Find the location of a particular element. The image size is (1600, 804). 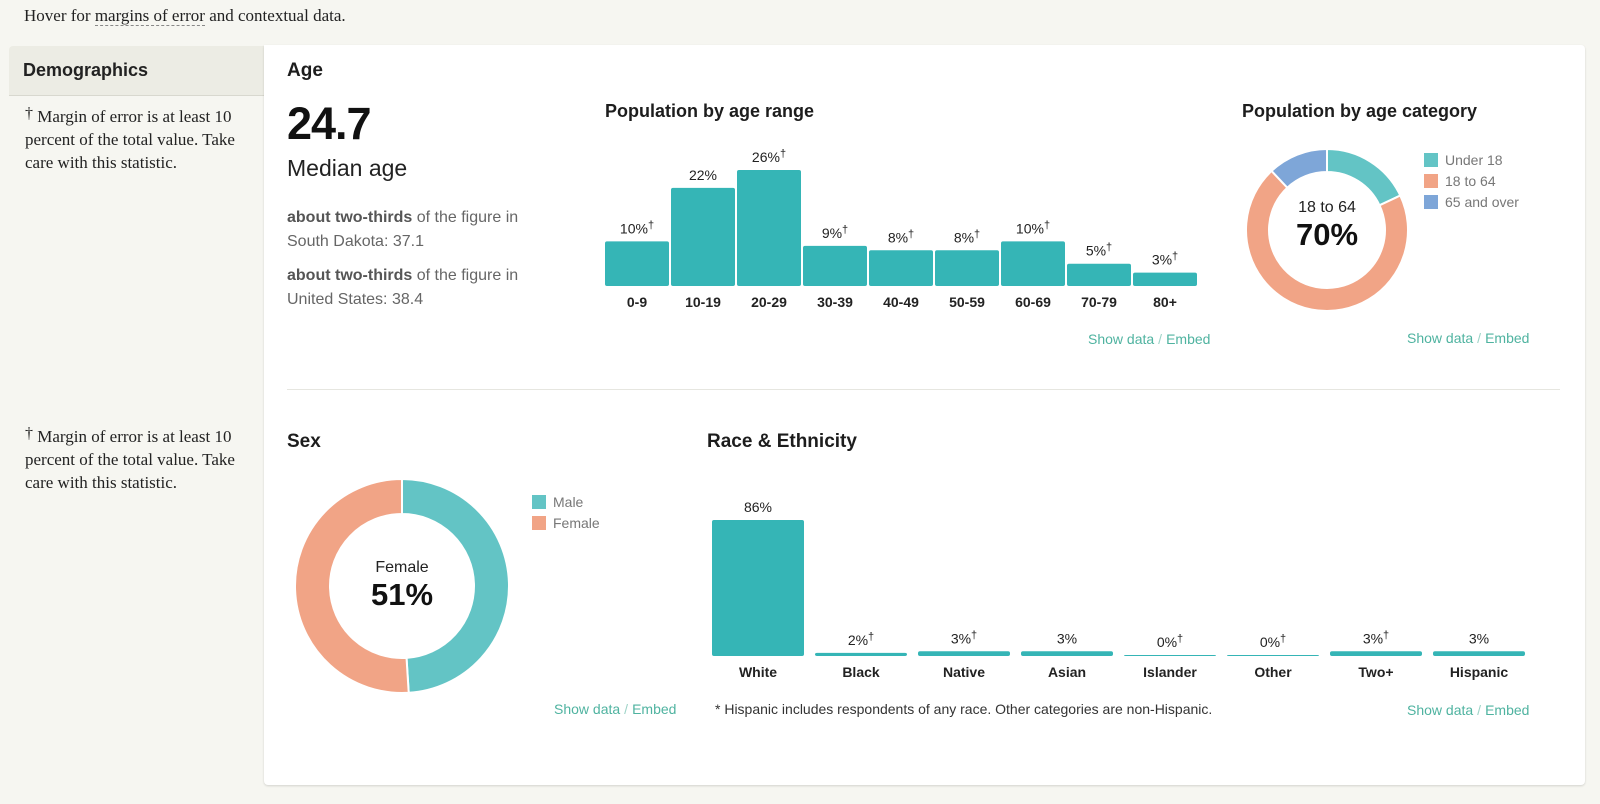

slice-female is located at coordinates (352, 586).